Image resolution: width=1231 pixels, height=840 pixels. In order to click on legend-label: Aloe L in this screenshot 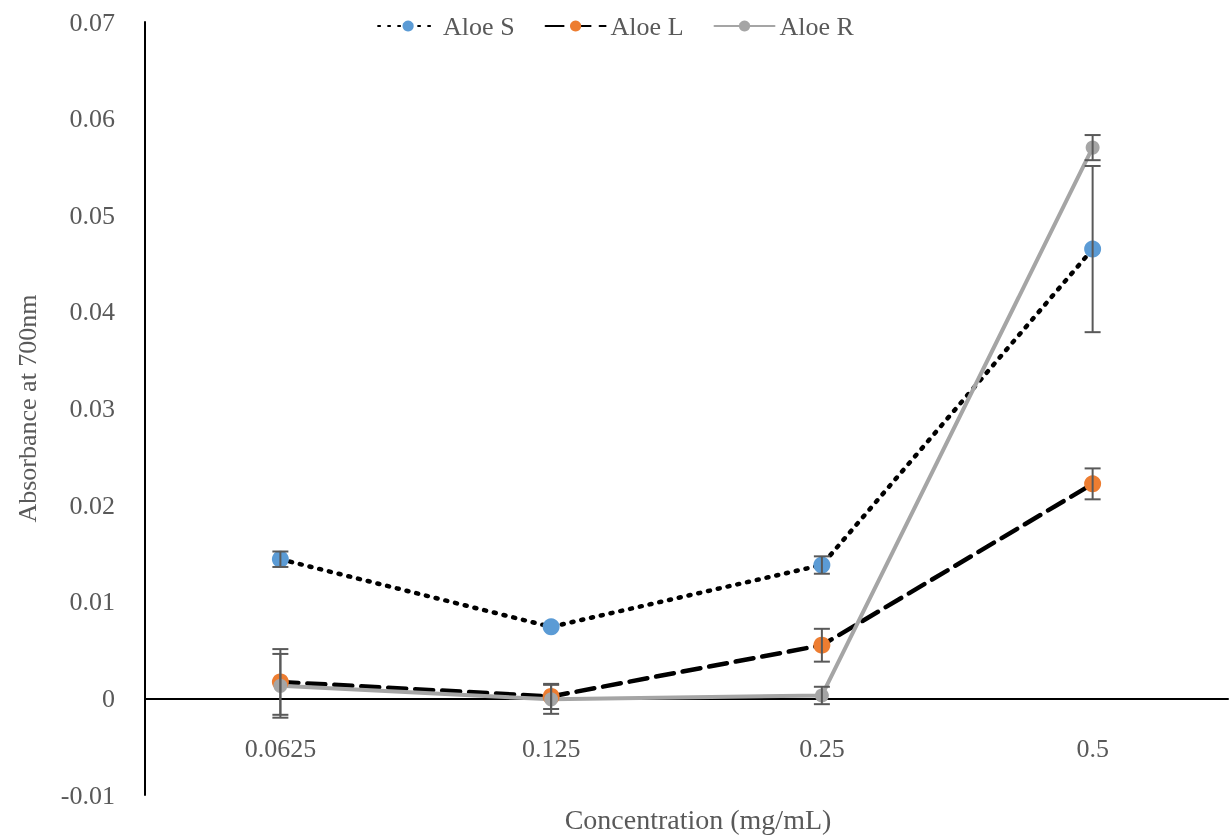, I will do `click(647, 26)`.